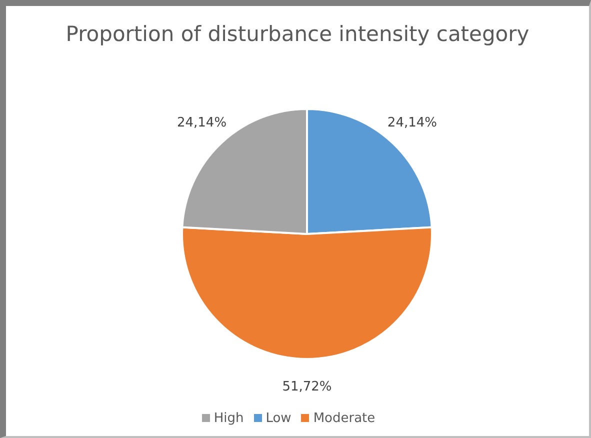 This screenshot has width=591, height=438. What do you see at coordinates (279, 418) in the screenshot?
I see `legend-label: Low` at bounding box center [279, 418].